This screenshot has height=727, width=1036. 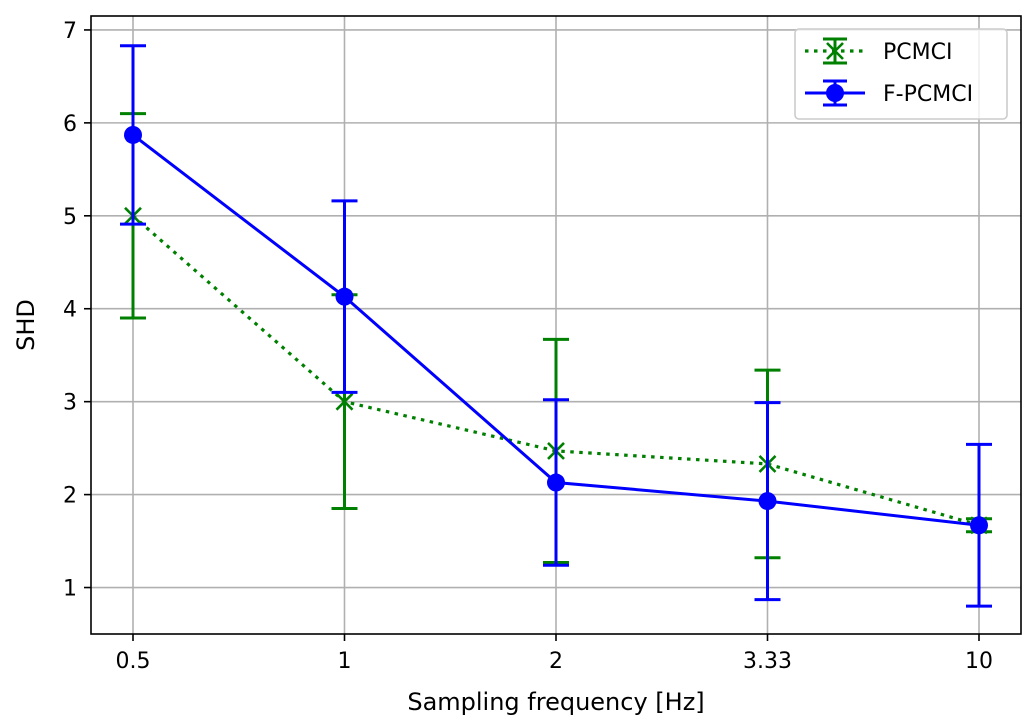 I want to click on legend-box, so click(x=901, y=74).